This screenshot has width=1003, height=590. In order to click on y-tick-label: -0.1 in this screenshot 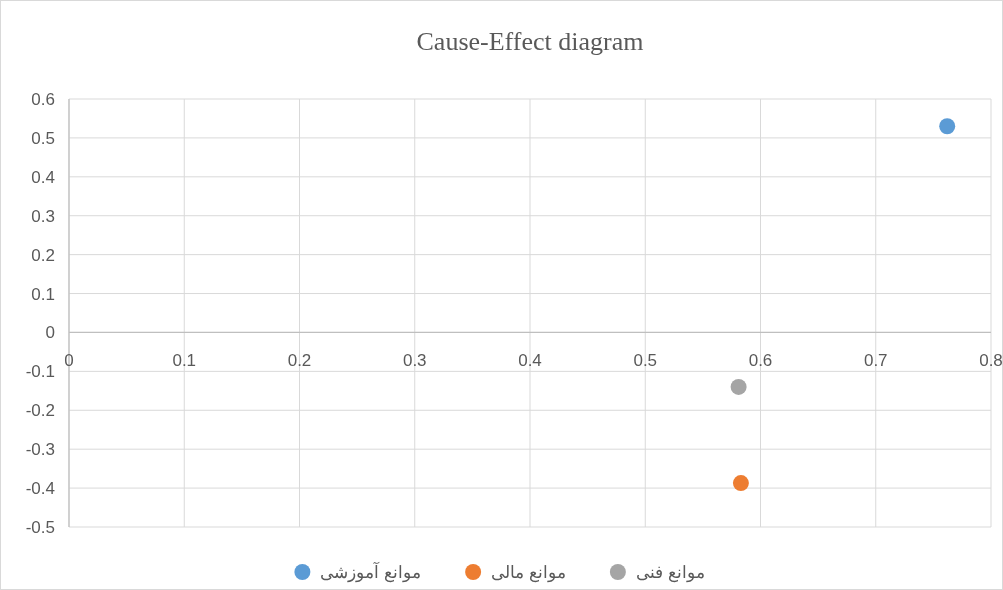, I will do `click(40, 372)`.